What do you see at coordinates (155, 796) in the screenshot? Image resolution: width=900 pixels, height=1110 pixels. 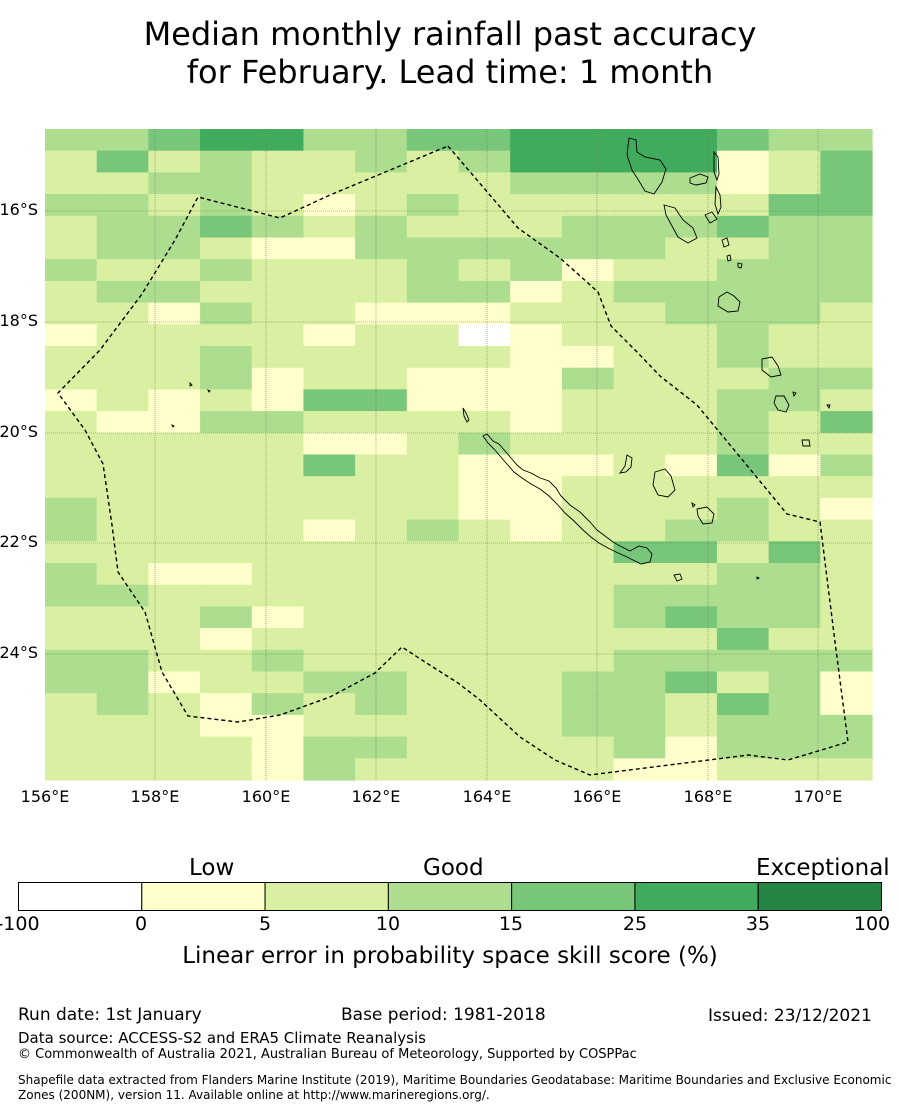 I see `longitude-label-158e: 158°E` at bounding box center [155, 796].